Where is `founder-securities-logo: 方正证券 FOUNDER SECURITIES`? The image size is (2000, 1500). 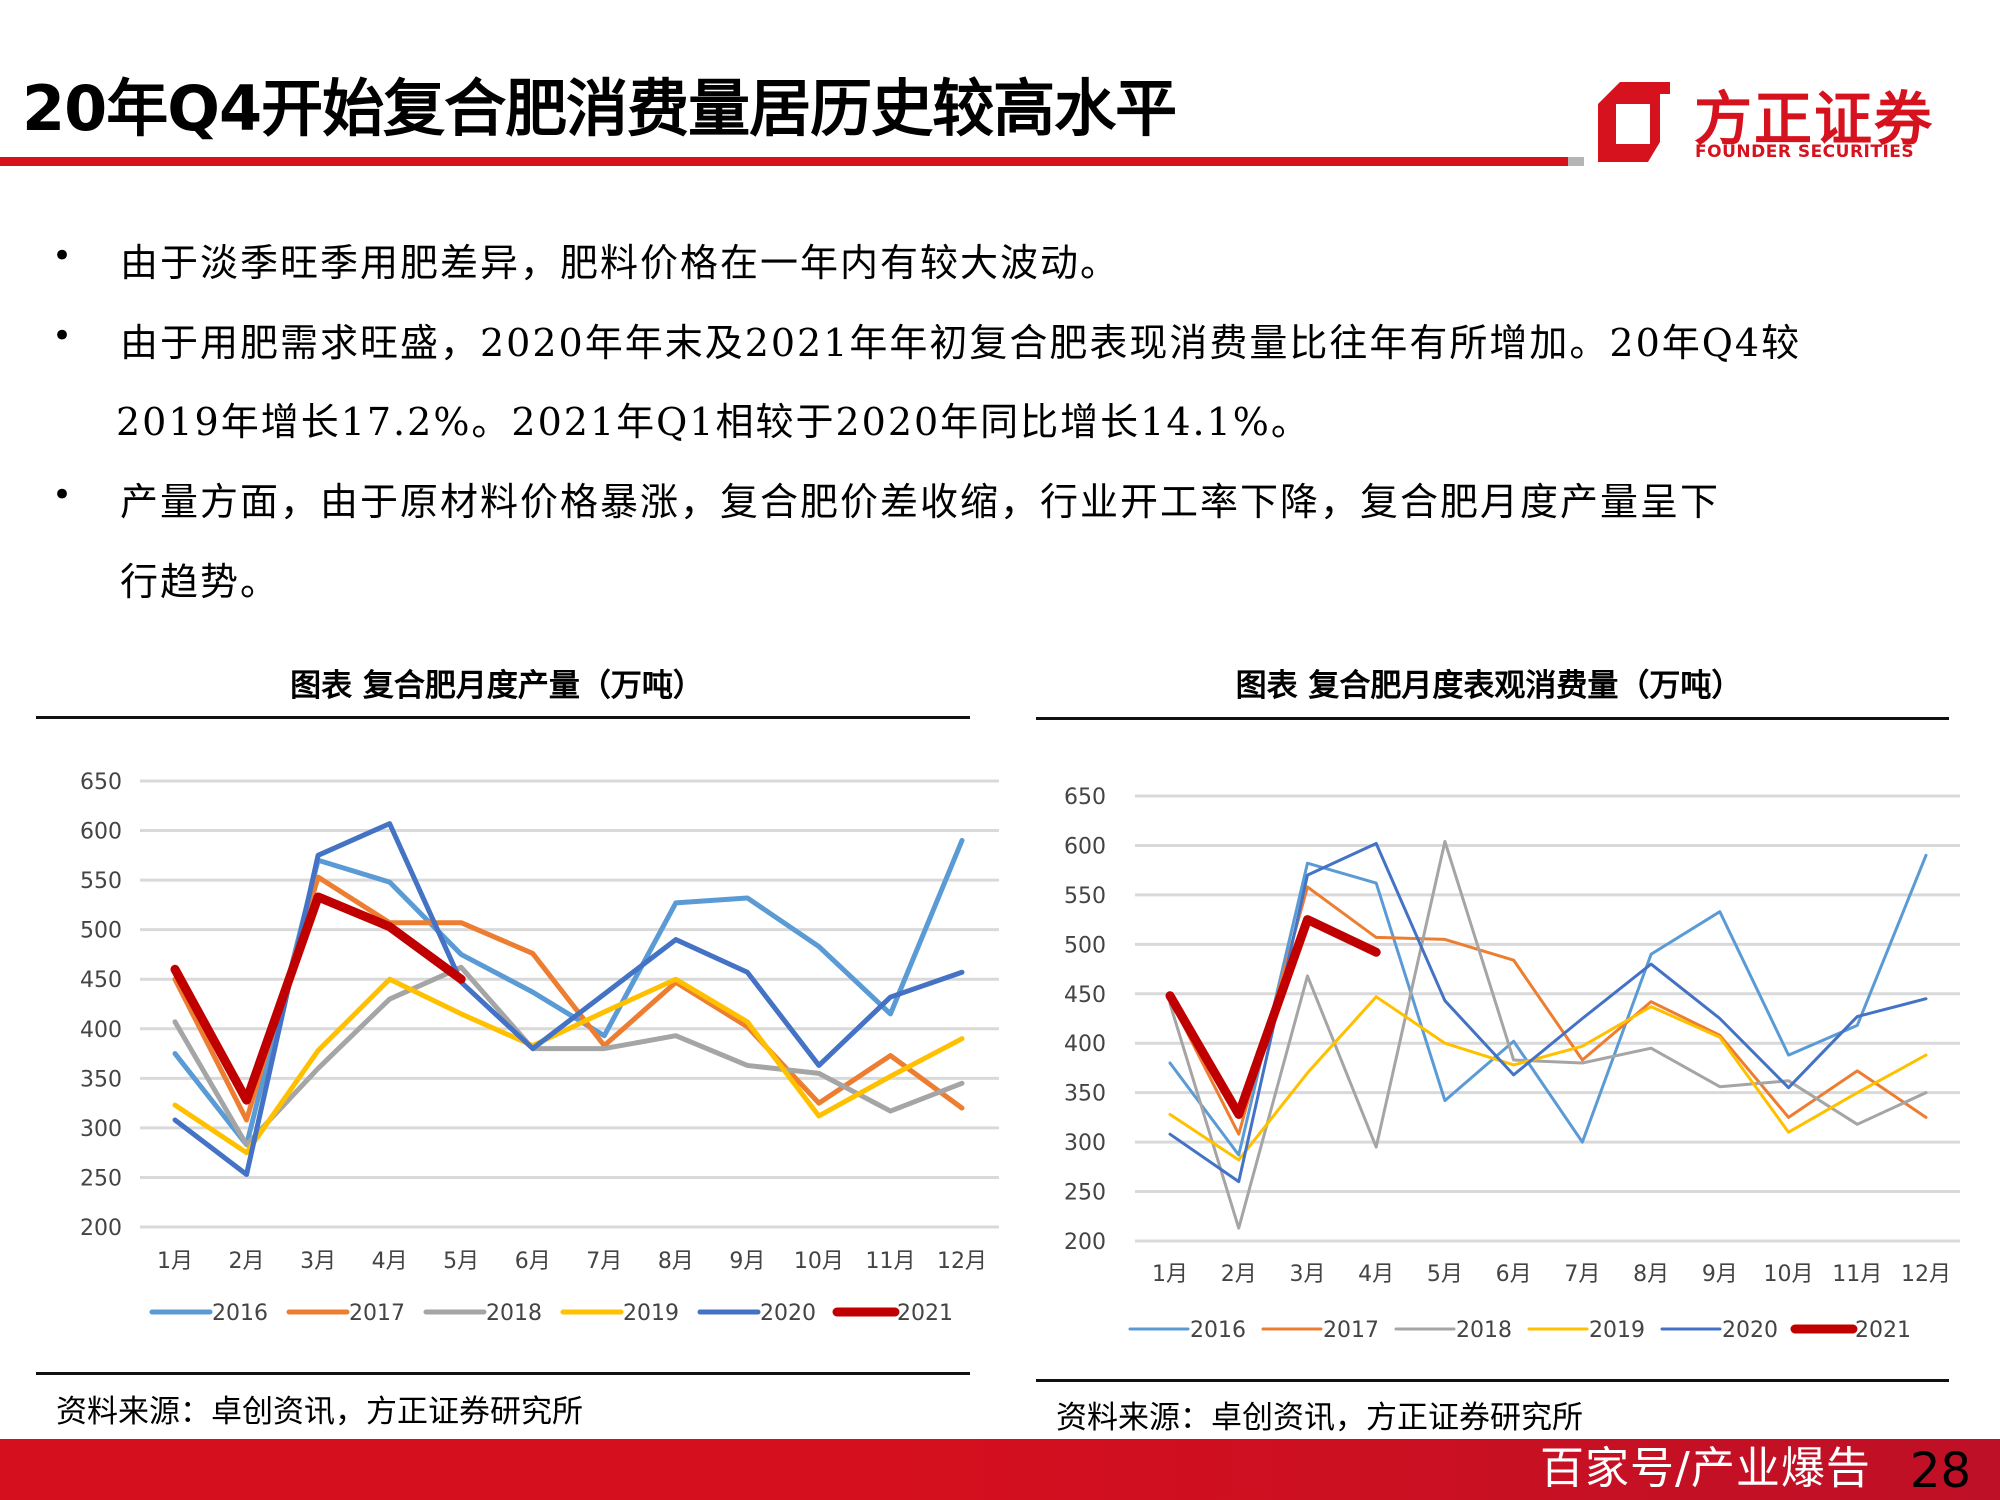 founder-securities-logo: 方正证券 FOUNDER SECURITIES is located at coordinates (1765, 124).